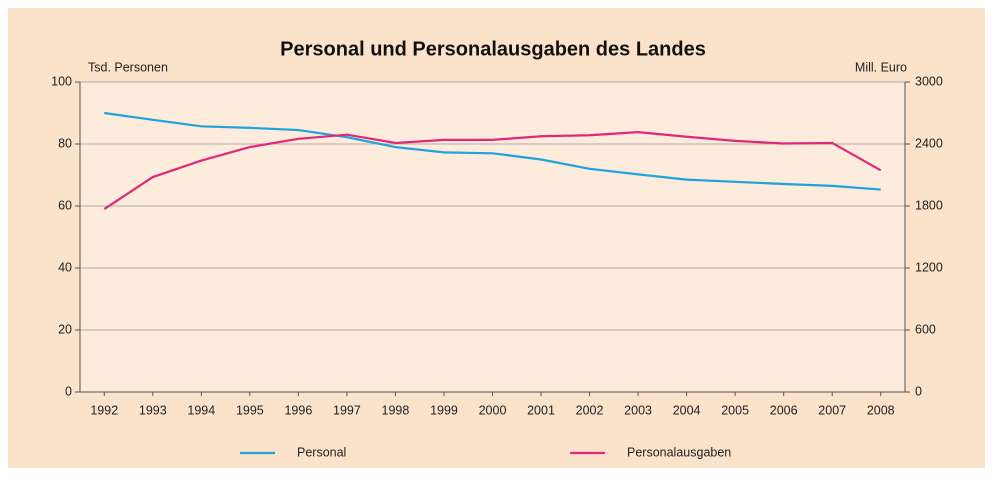 This screenshot has height=481, width=993. Describe the element at coordinates (881, 410) in the screenshot. I see `x-tick-label: 2008` at that location.